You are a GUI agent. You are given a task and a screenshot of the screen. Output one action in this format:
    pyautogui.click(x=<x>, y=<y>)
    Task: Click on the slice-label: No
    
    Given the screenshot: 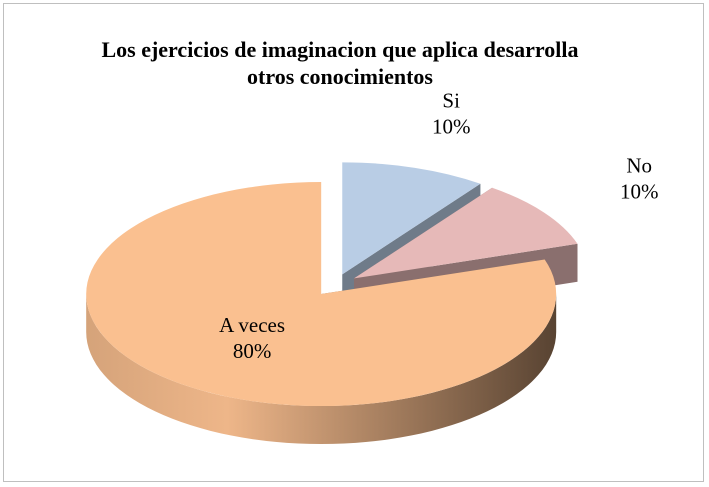 What is the action you would take?
    pyautogui.click(x=639, y=165)
    